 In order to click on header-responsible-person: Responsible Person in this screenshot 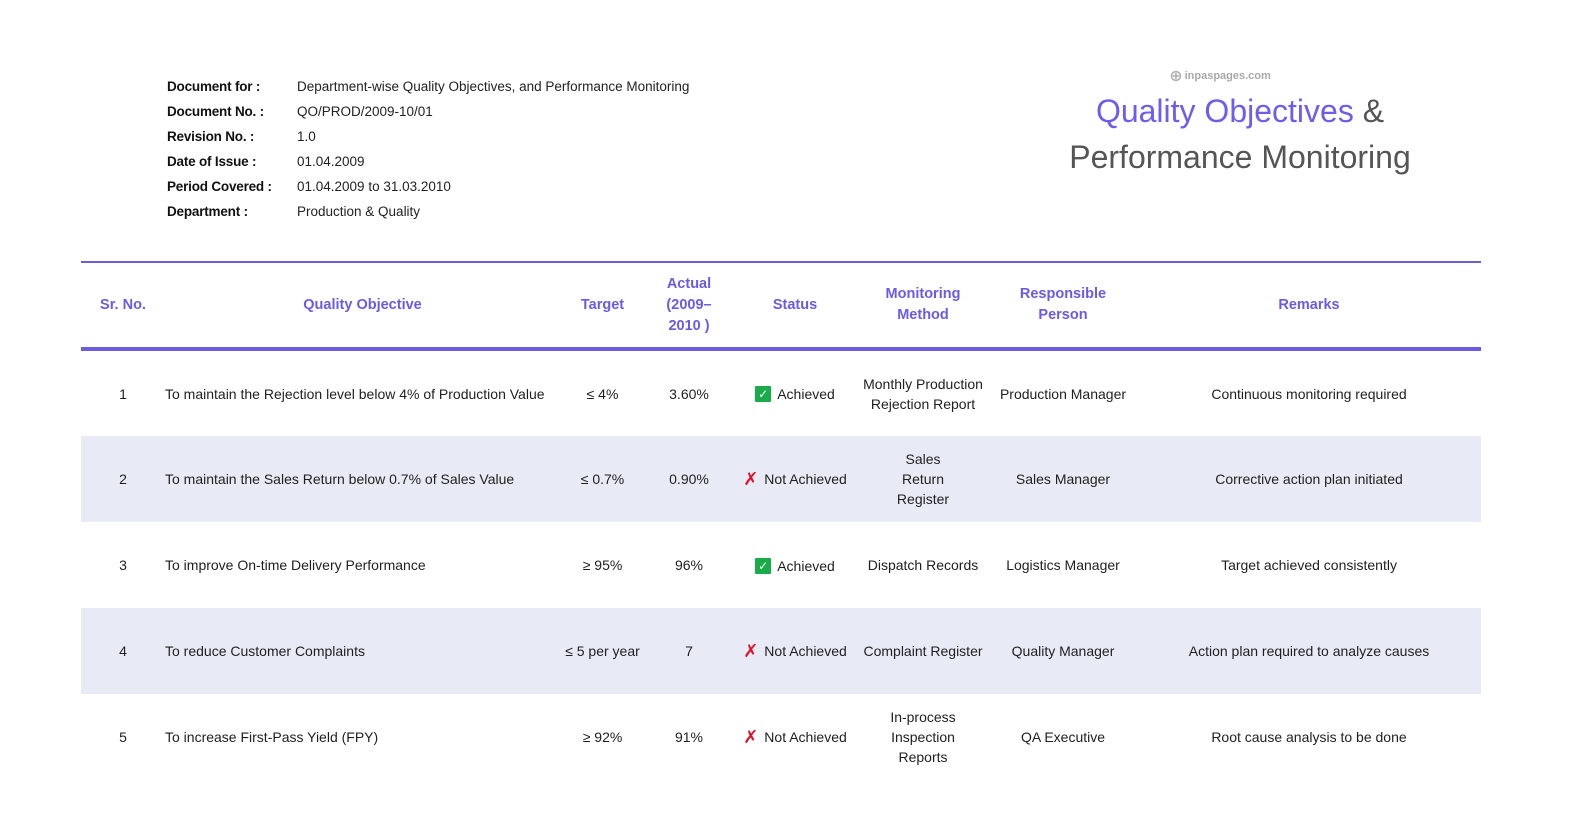, I will do `click(1063, 304)`.